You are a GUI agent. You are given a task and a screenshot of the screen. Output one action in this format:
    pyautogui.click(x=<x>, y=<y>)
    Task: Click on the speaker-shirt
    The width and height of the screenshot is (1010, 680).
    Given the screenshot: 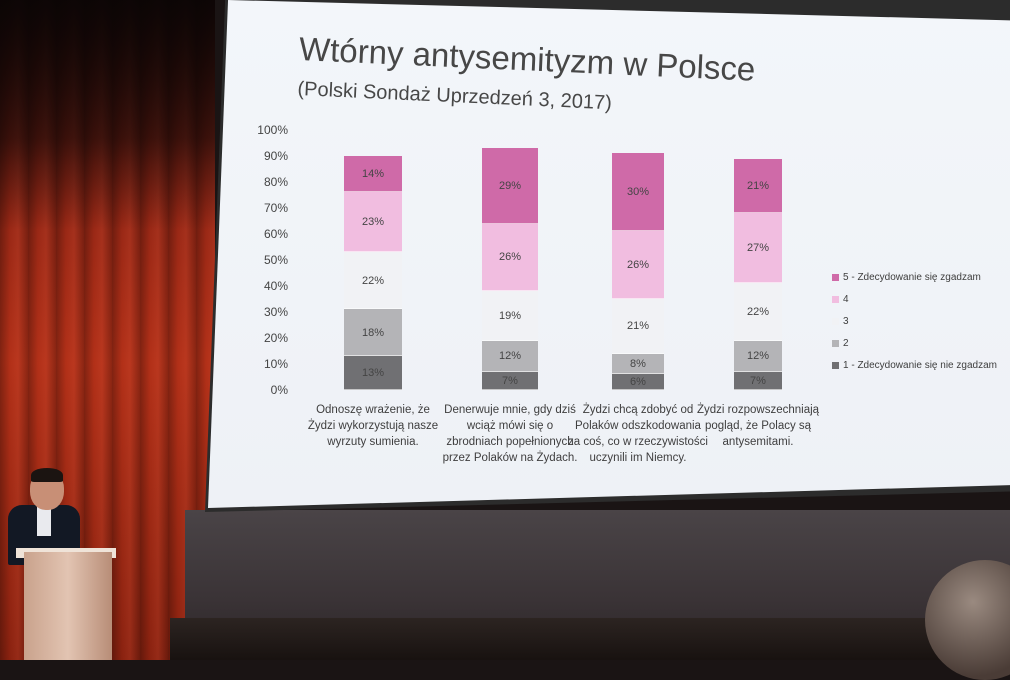 What is the action you would take?
    pyautogui.click(x=44, y=521)
    